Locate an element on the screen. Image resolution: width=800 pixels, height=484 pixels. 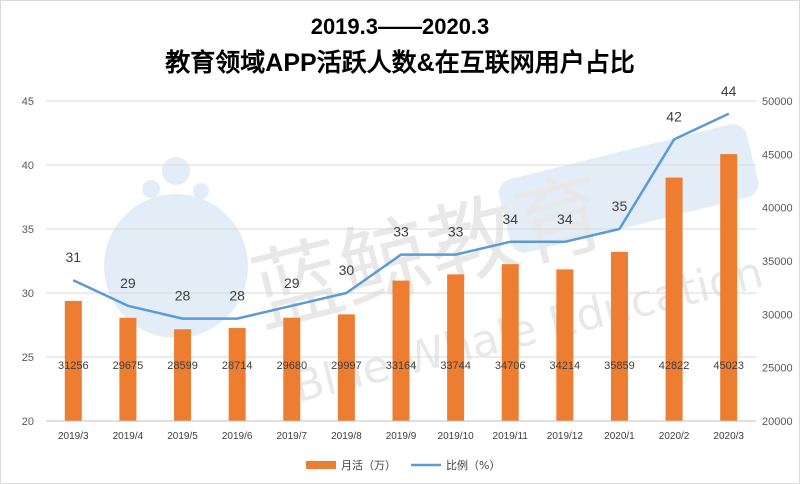
y-axis-left: 20 25 30 35 40 45 is located at coordinates (28, 262).